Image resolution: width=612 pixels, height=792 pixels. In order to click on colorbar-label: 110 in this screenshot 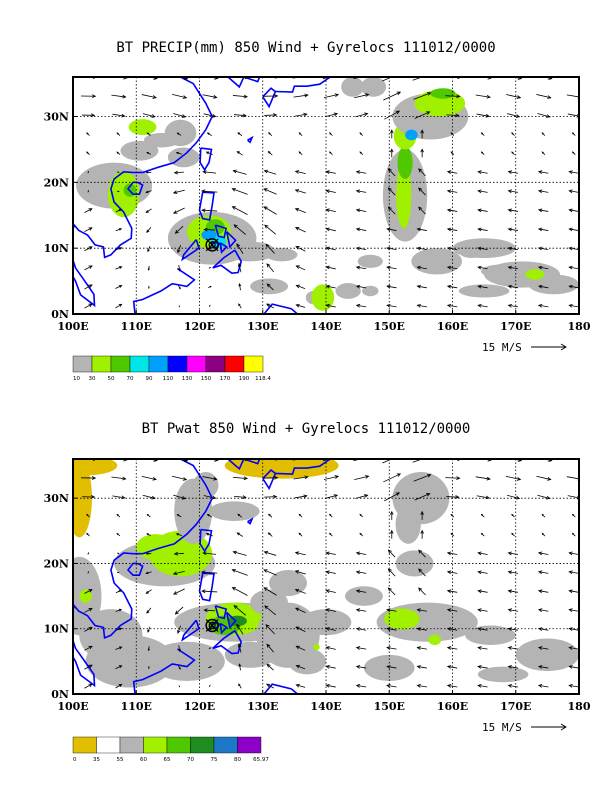, I will do `click(168, 379)`.